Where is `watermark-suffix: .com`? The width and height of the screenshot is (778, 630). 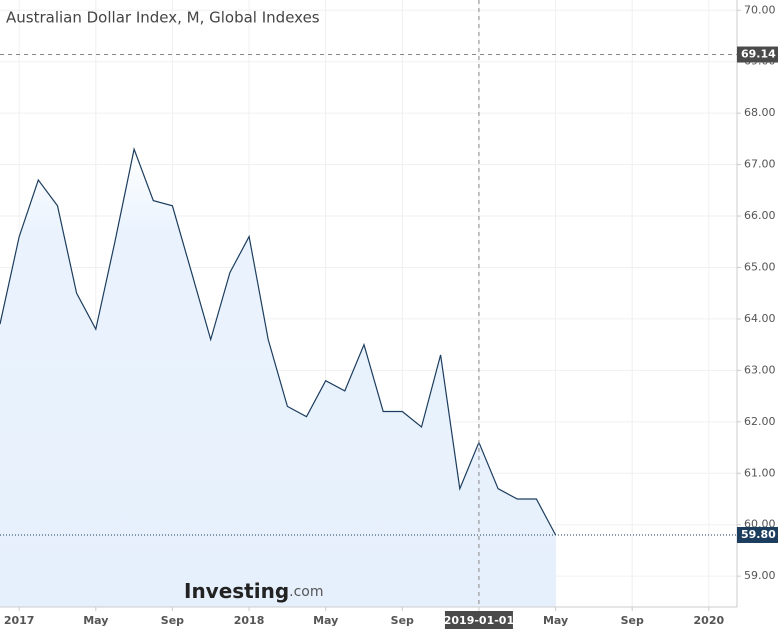
watermark-suffix: .com is located at coordinates (306, 592).